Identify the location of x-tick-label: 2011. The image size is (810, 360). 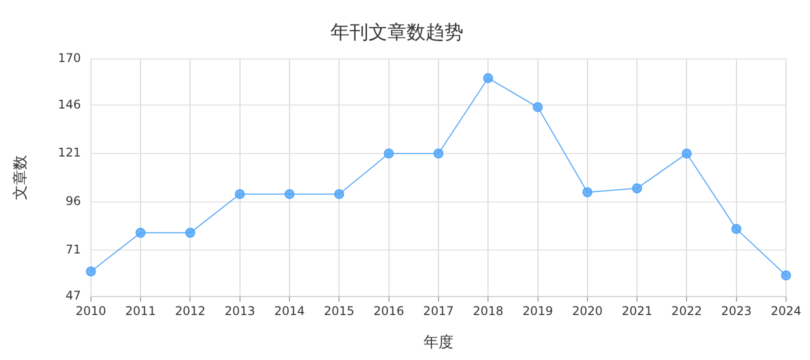
(140, 311).